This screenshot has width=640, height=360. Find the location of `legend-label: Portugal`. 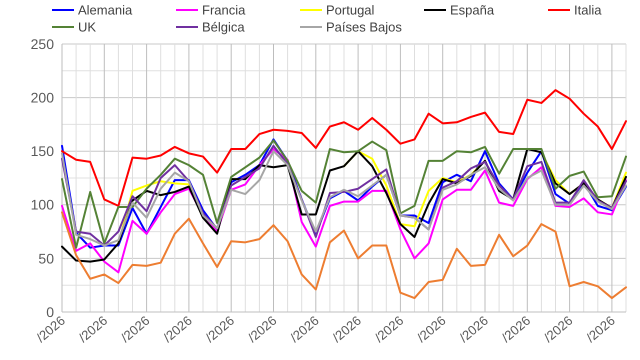

legend-label: Portugal is located at coordinates (350, 10).